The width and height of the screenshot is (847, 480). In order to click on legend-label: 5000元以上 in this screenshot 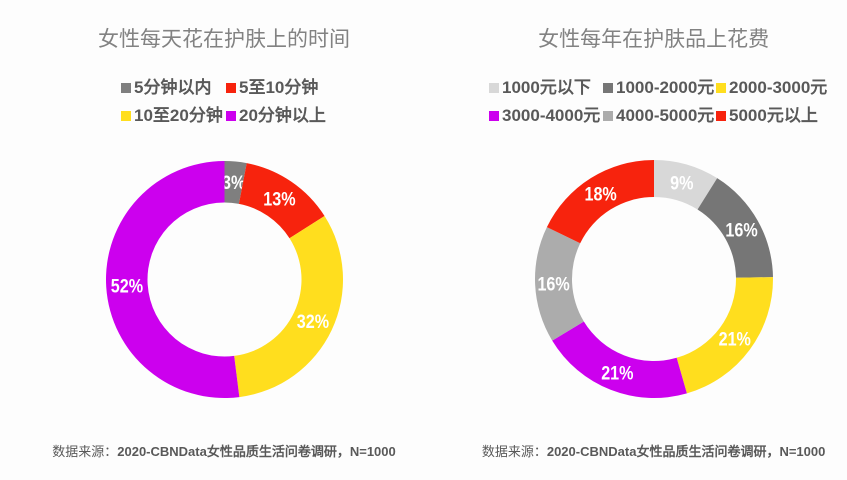, I will do `click(773, 115)`.